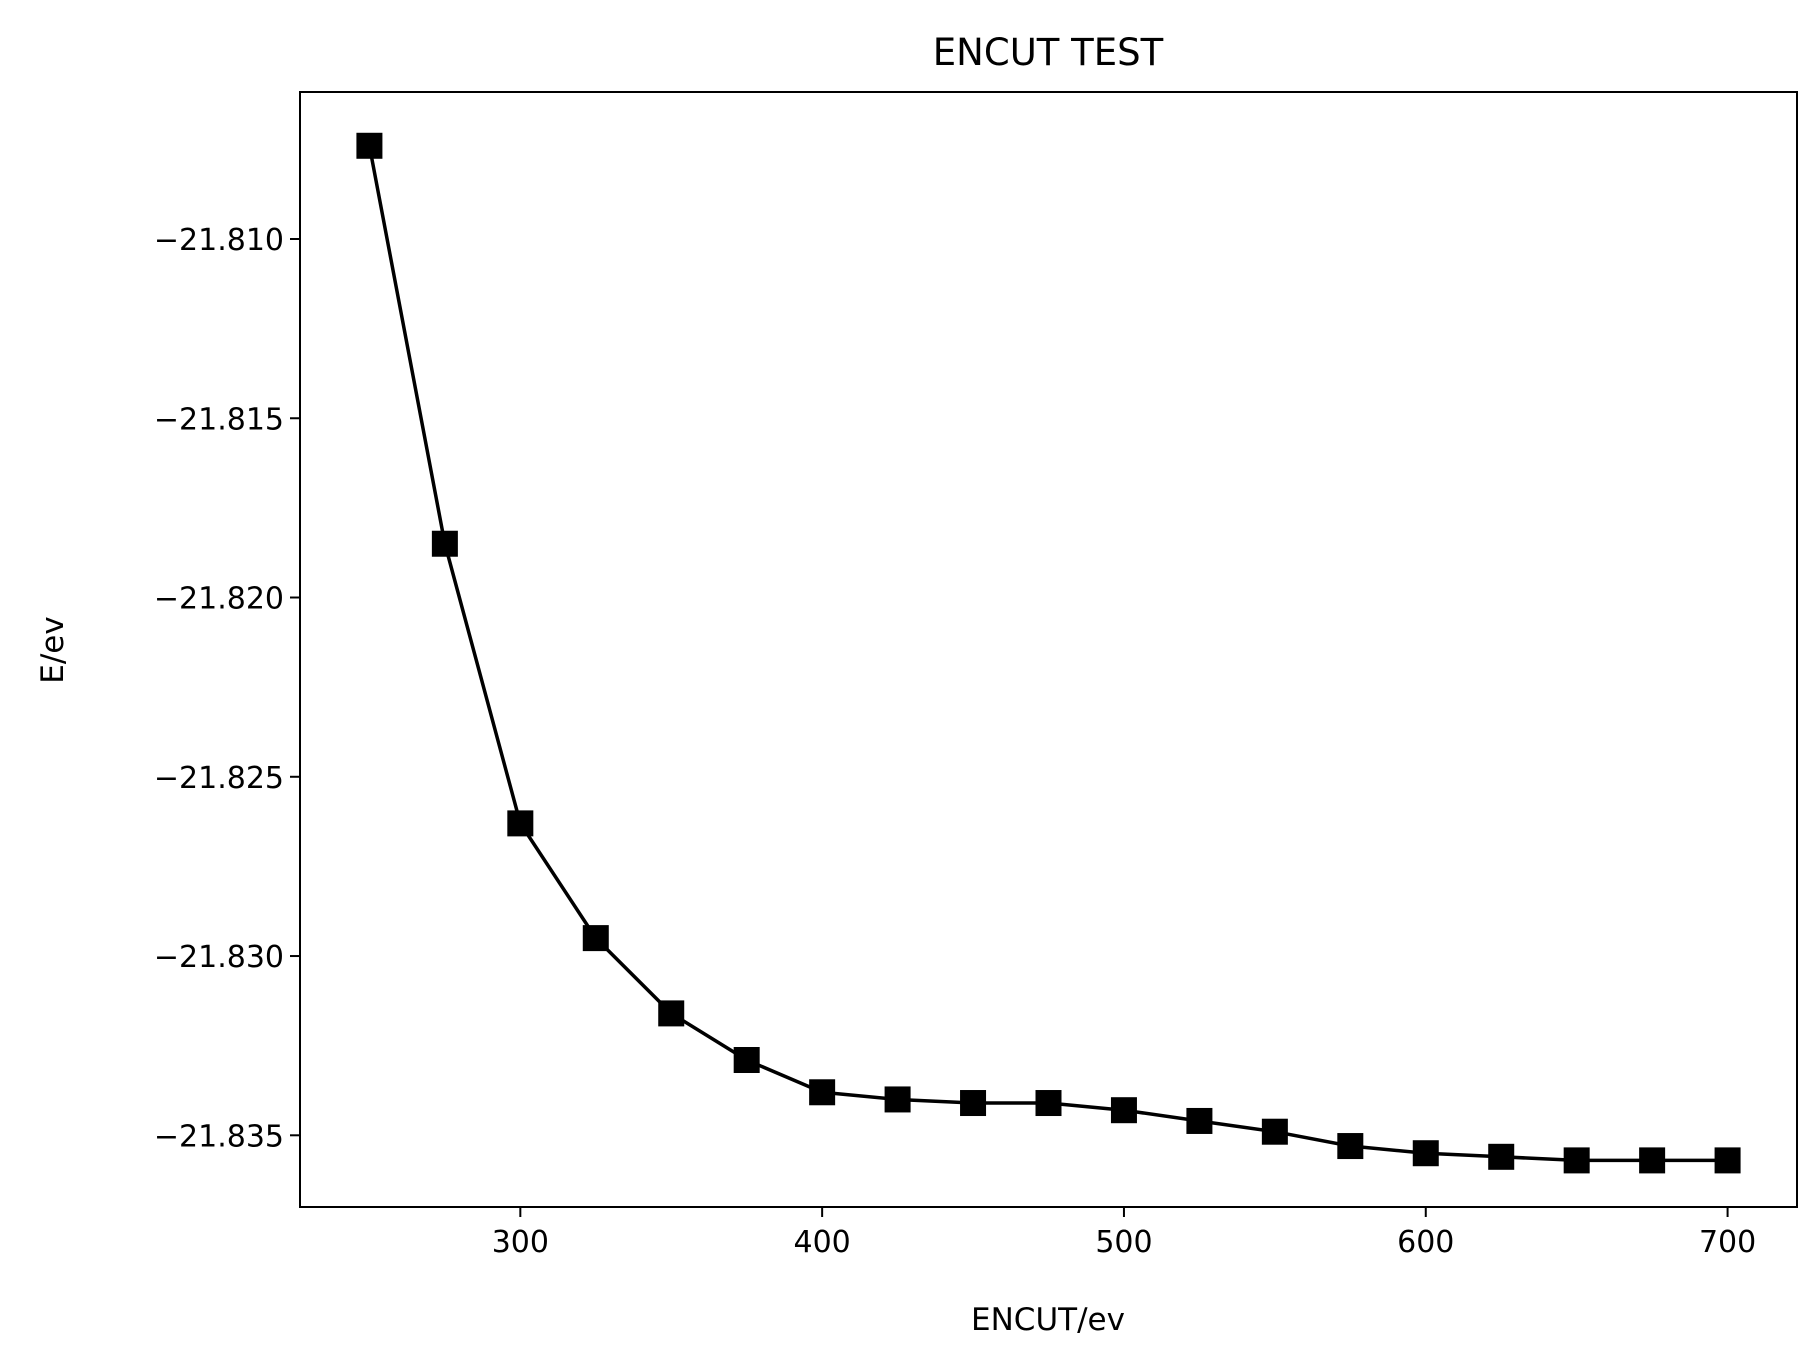  Describe the element at coordinates (1123, 1242) in the screenshot. I see `x-tick-label: 500` at that location.